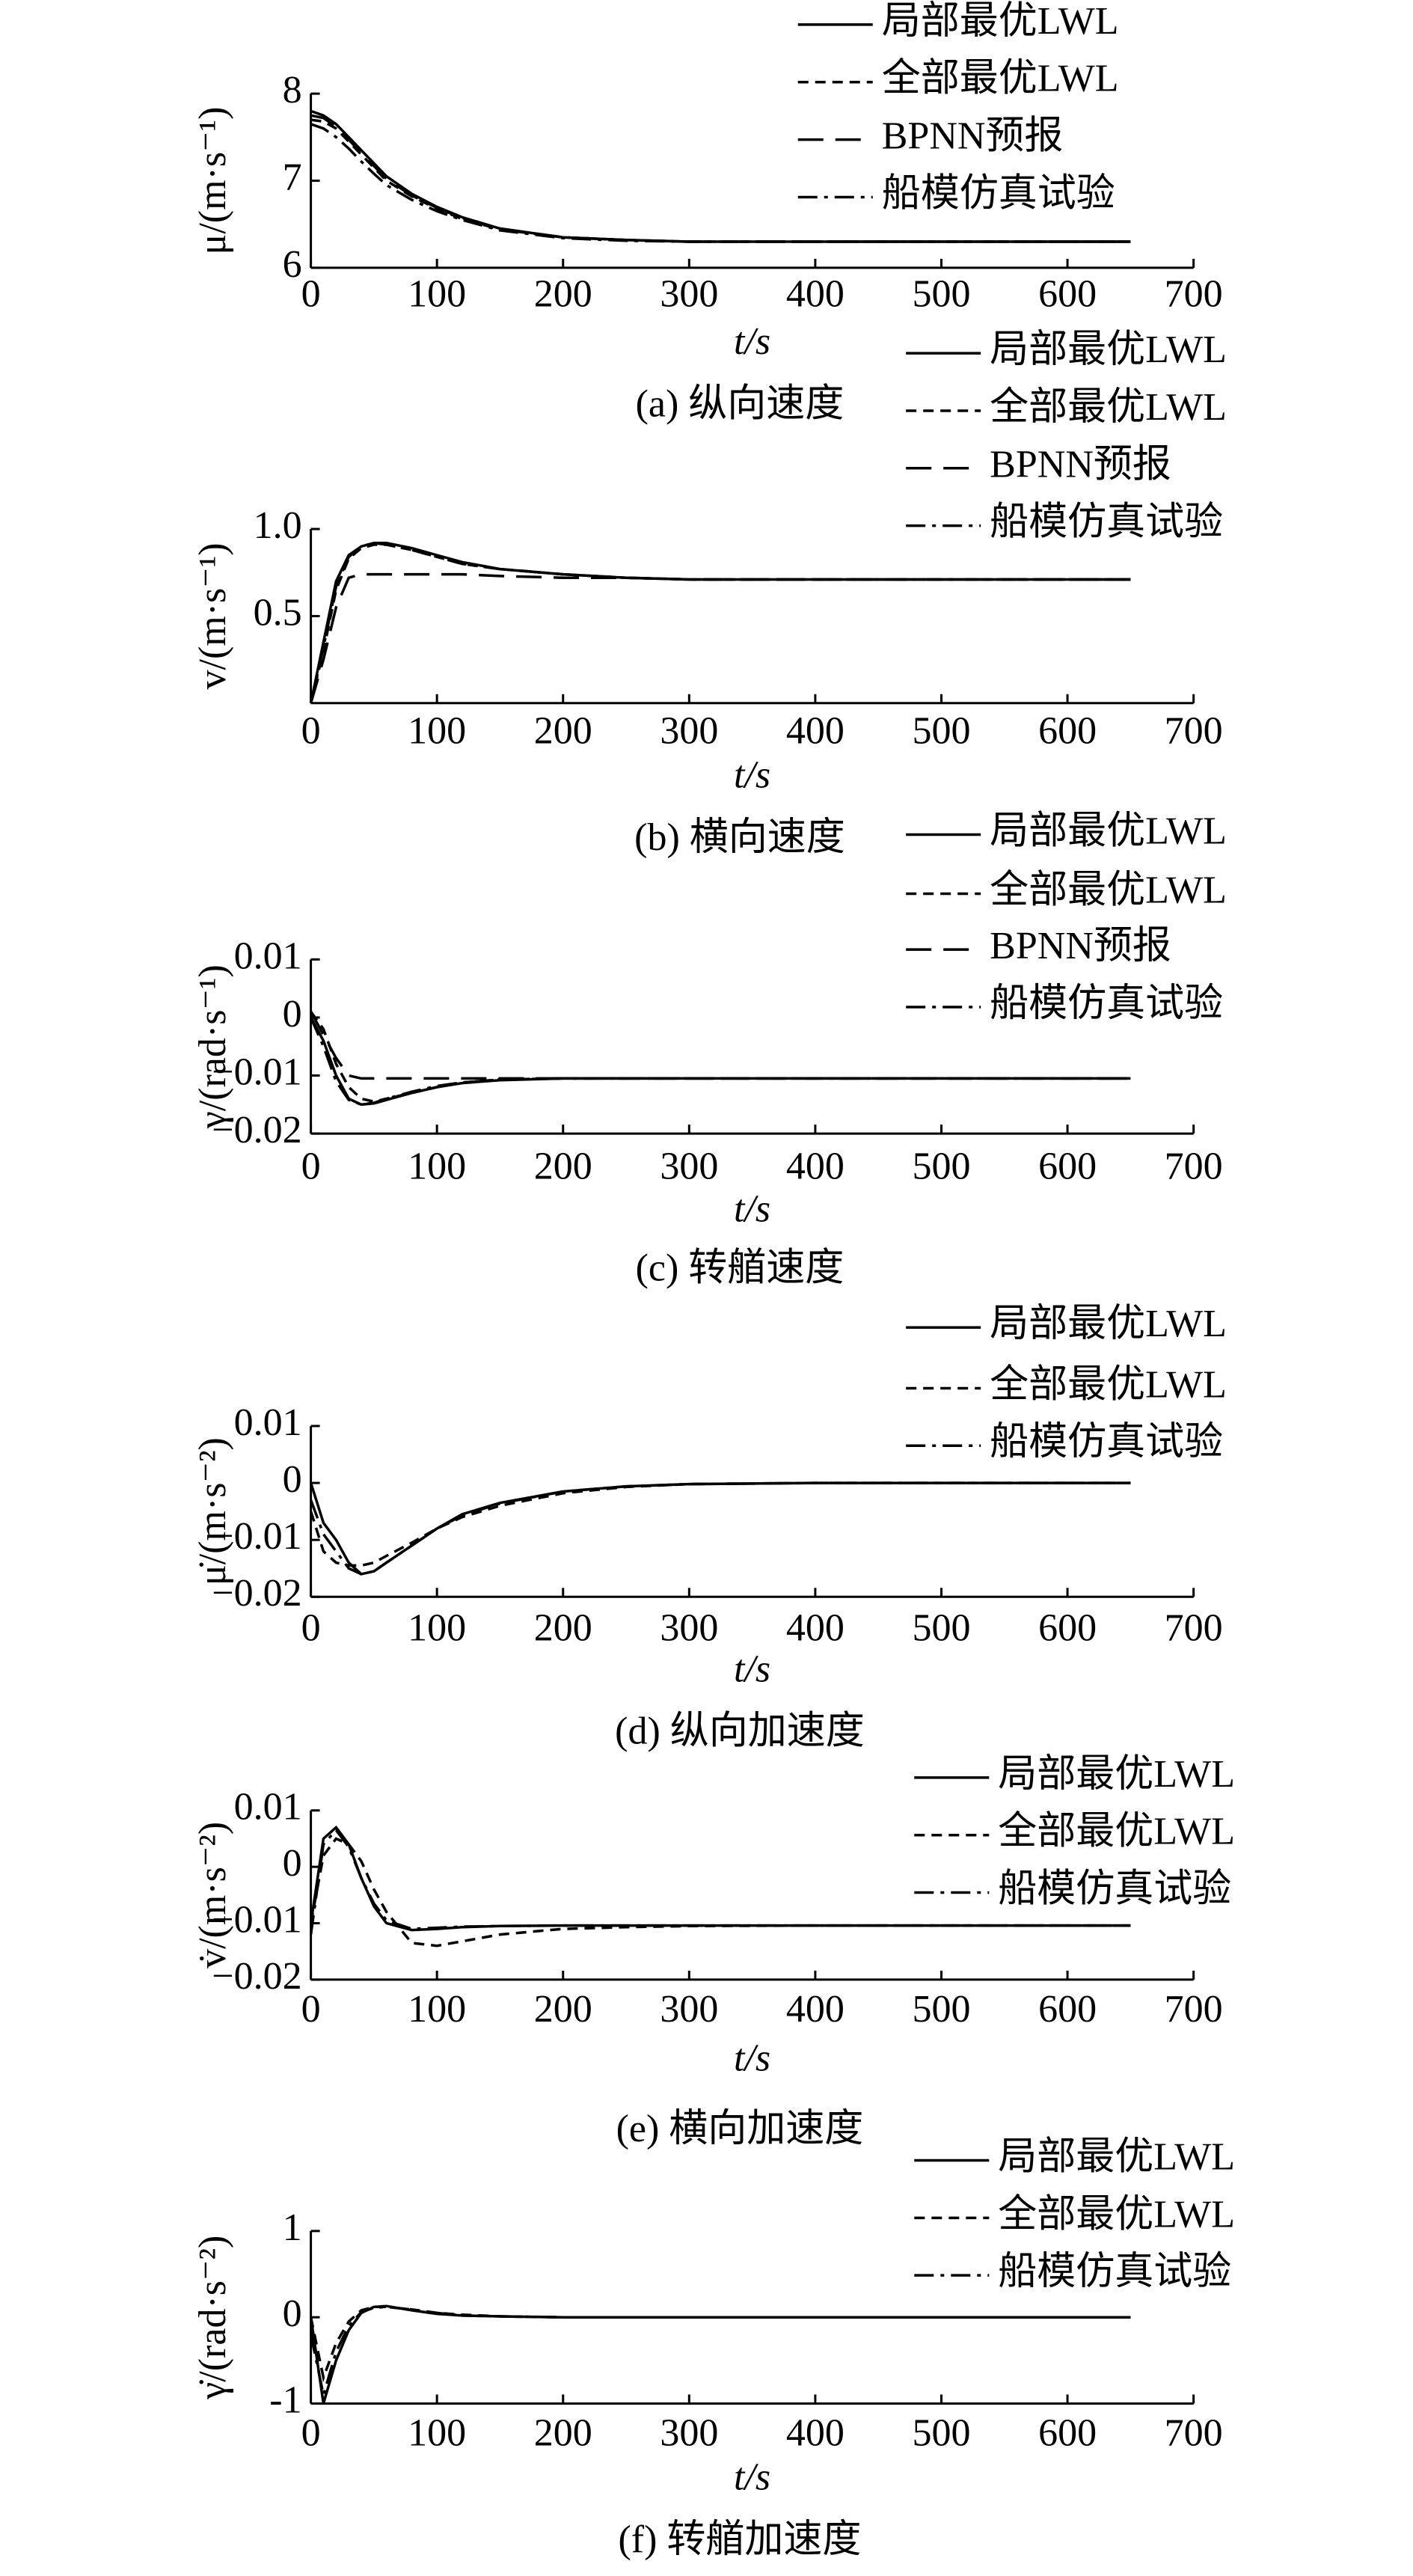  Describe the element at coordinates (739, 838) in the screenshot. I see `caption: (b) 横向速度` at that location.